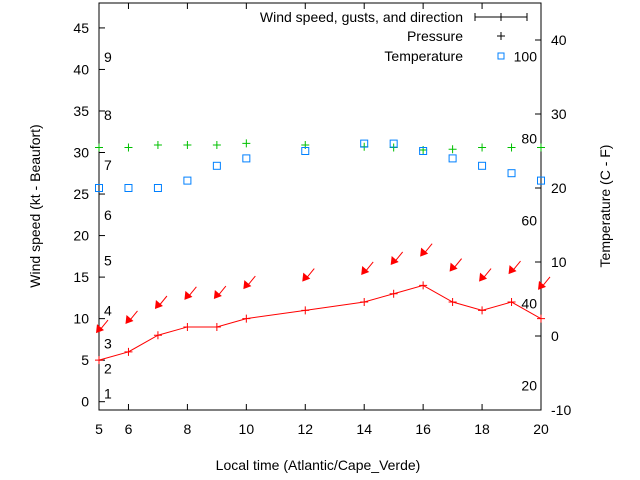 This screenshot has width=640, height=480. I want to click on x-axis-label: Local time (Atlantic/Cape_Verde), so click(318, 465).